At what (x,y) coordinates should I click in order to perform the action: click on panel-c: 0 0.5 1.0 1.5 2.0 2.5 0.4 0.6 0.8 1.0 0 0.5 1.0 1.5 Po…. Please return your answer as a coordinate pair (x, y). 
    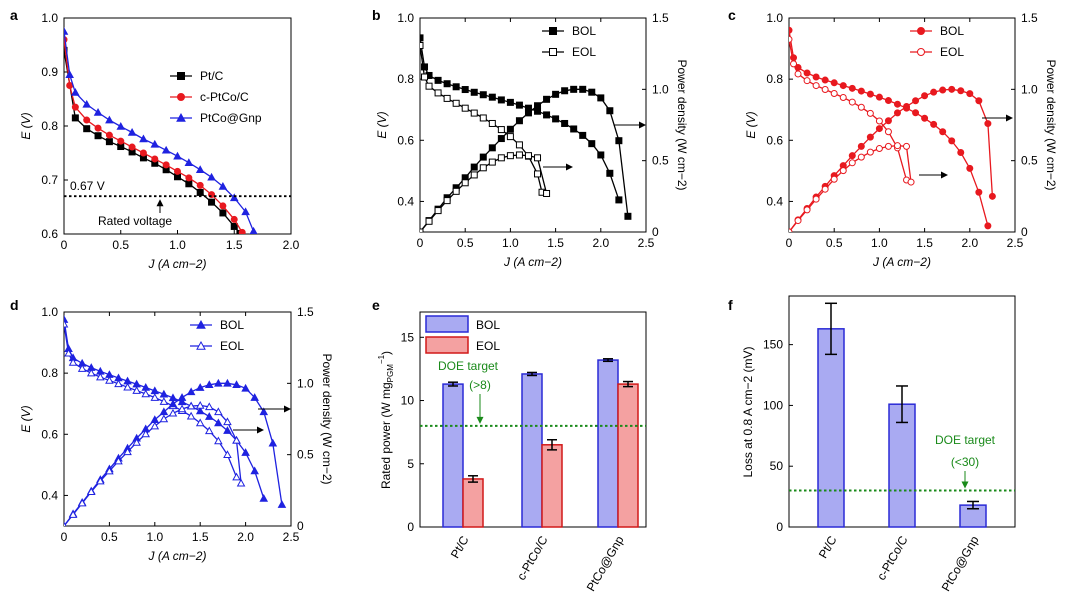
    Looking at the image, I should click on (901, 140).